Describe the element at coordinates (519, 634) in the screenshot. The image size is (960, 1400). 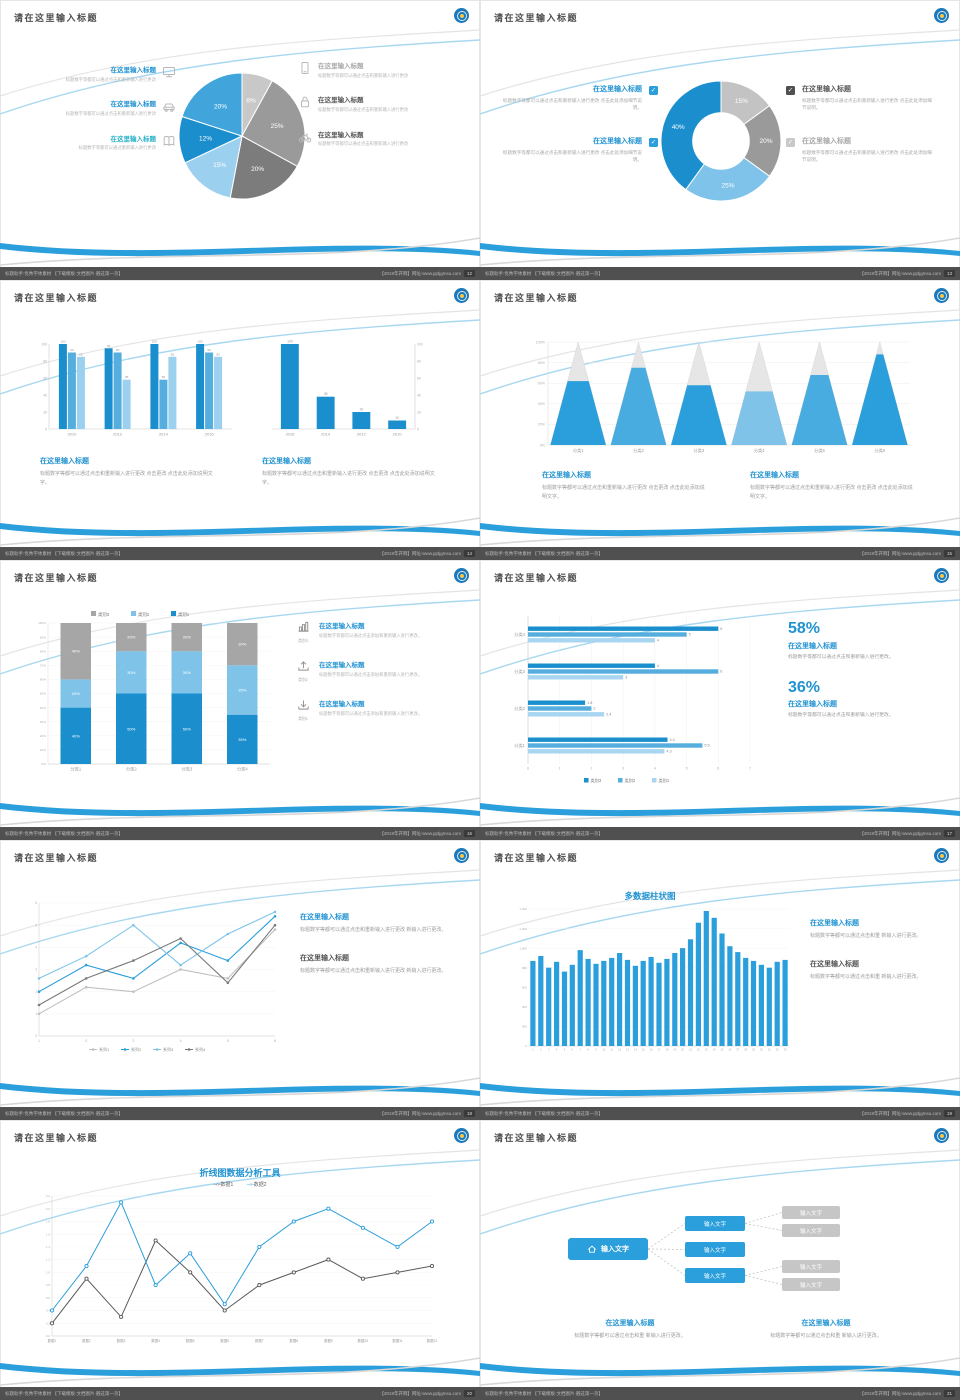
I see `svg-text: 分类4` at that location.